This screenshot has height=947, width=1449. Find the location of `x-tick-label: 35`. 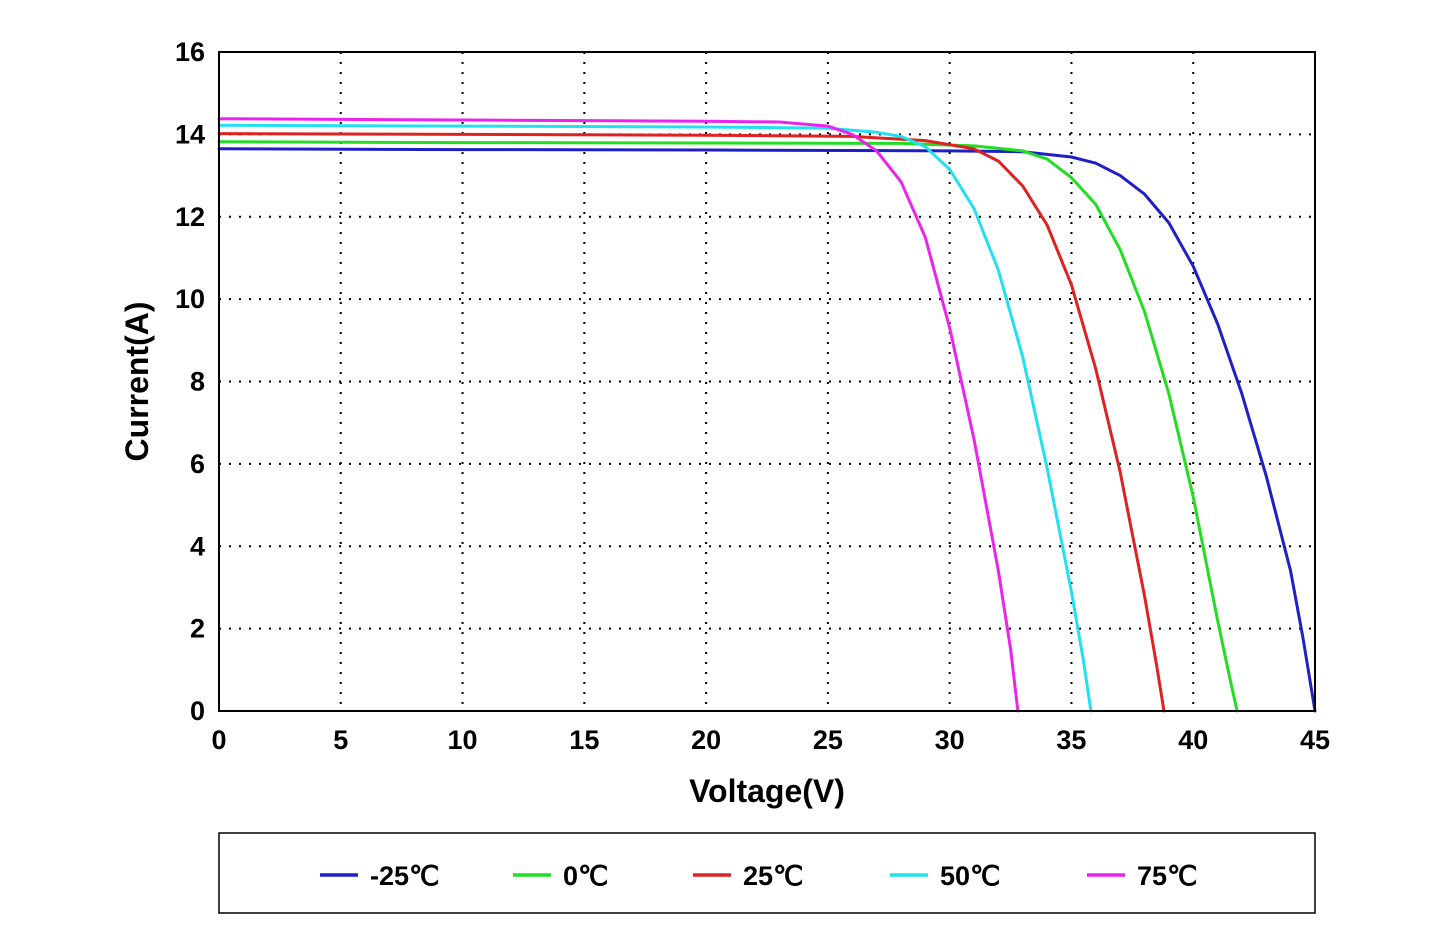

x-tick-label: 35 is located at coordinates (1071, 740).